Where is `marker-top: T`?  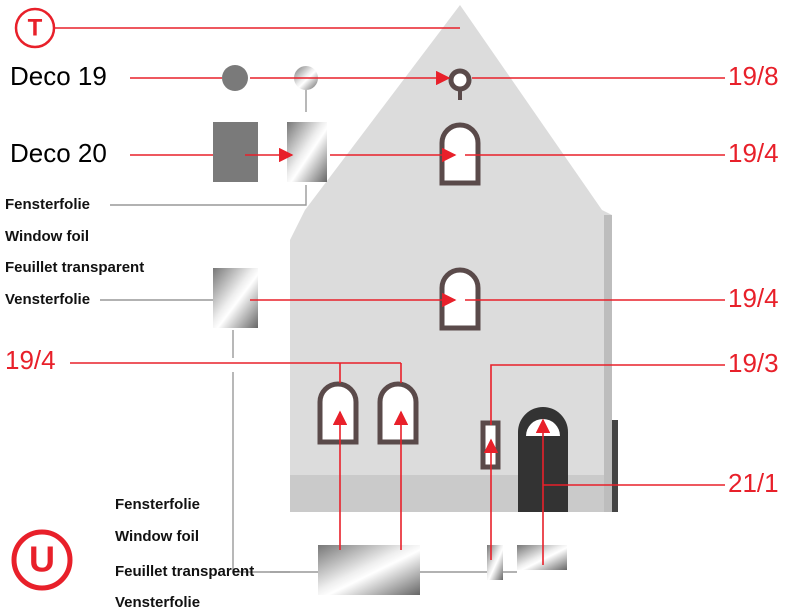
marker-top: T is located at coordinates (35, 27).